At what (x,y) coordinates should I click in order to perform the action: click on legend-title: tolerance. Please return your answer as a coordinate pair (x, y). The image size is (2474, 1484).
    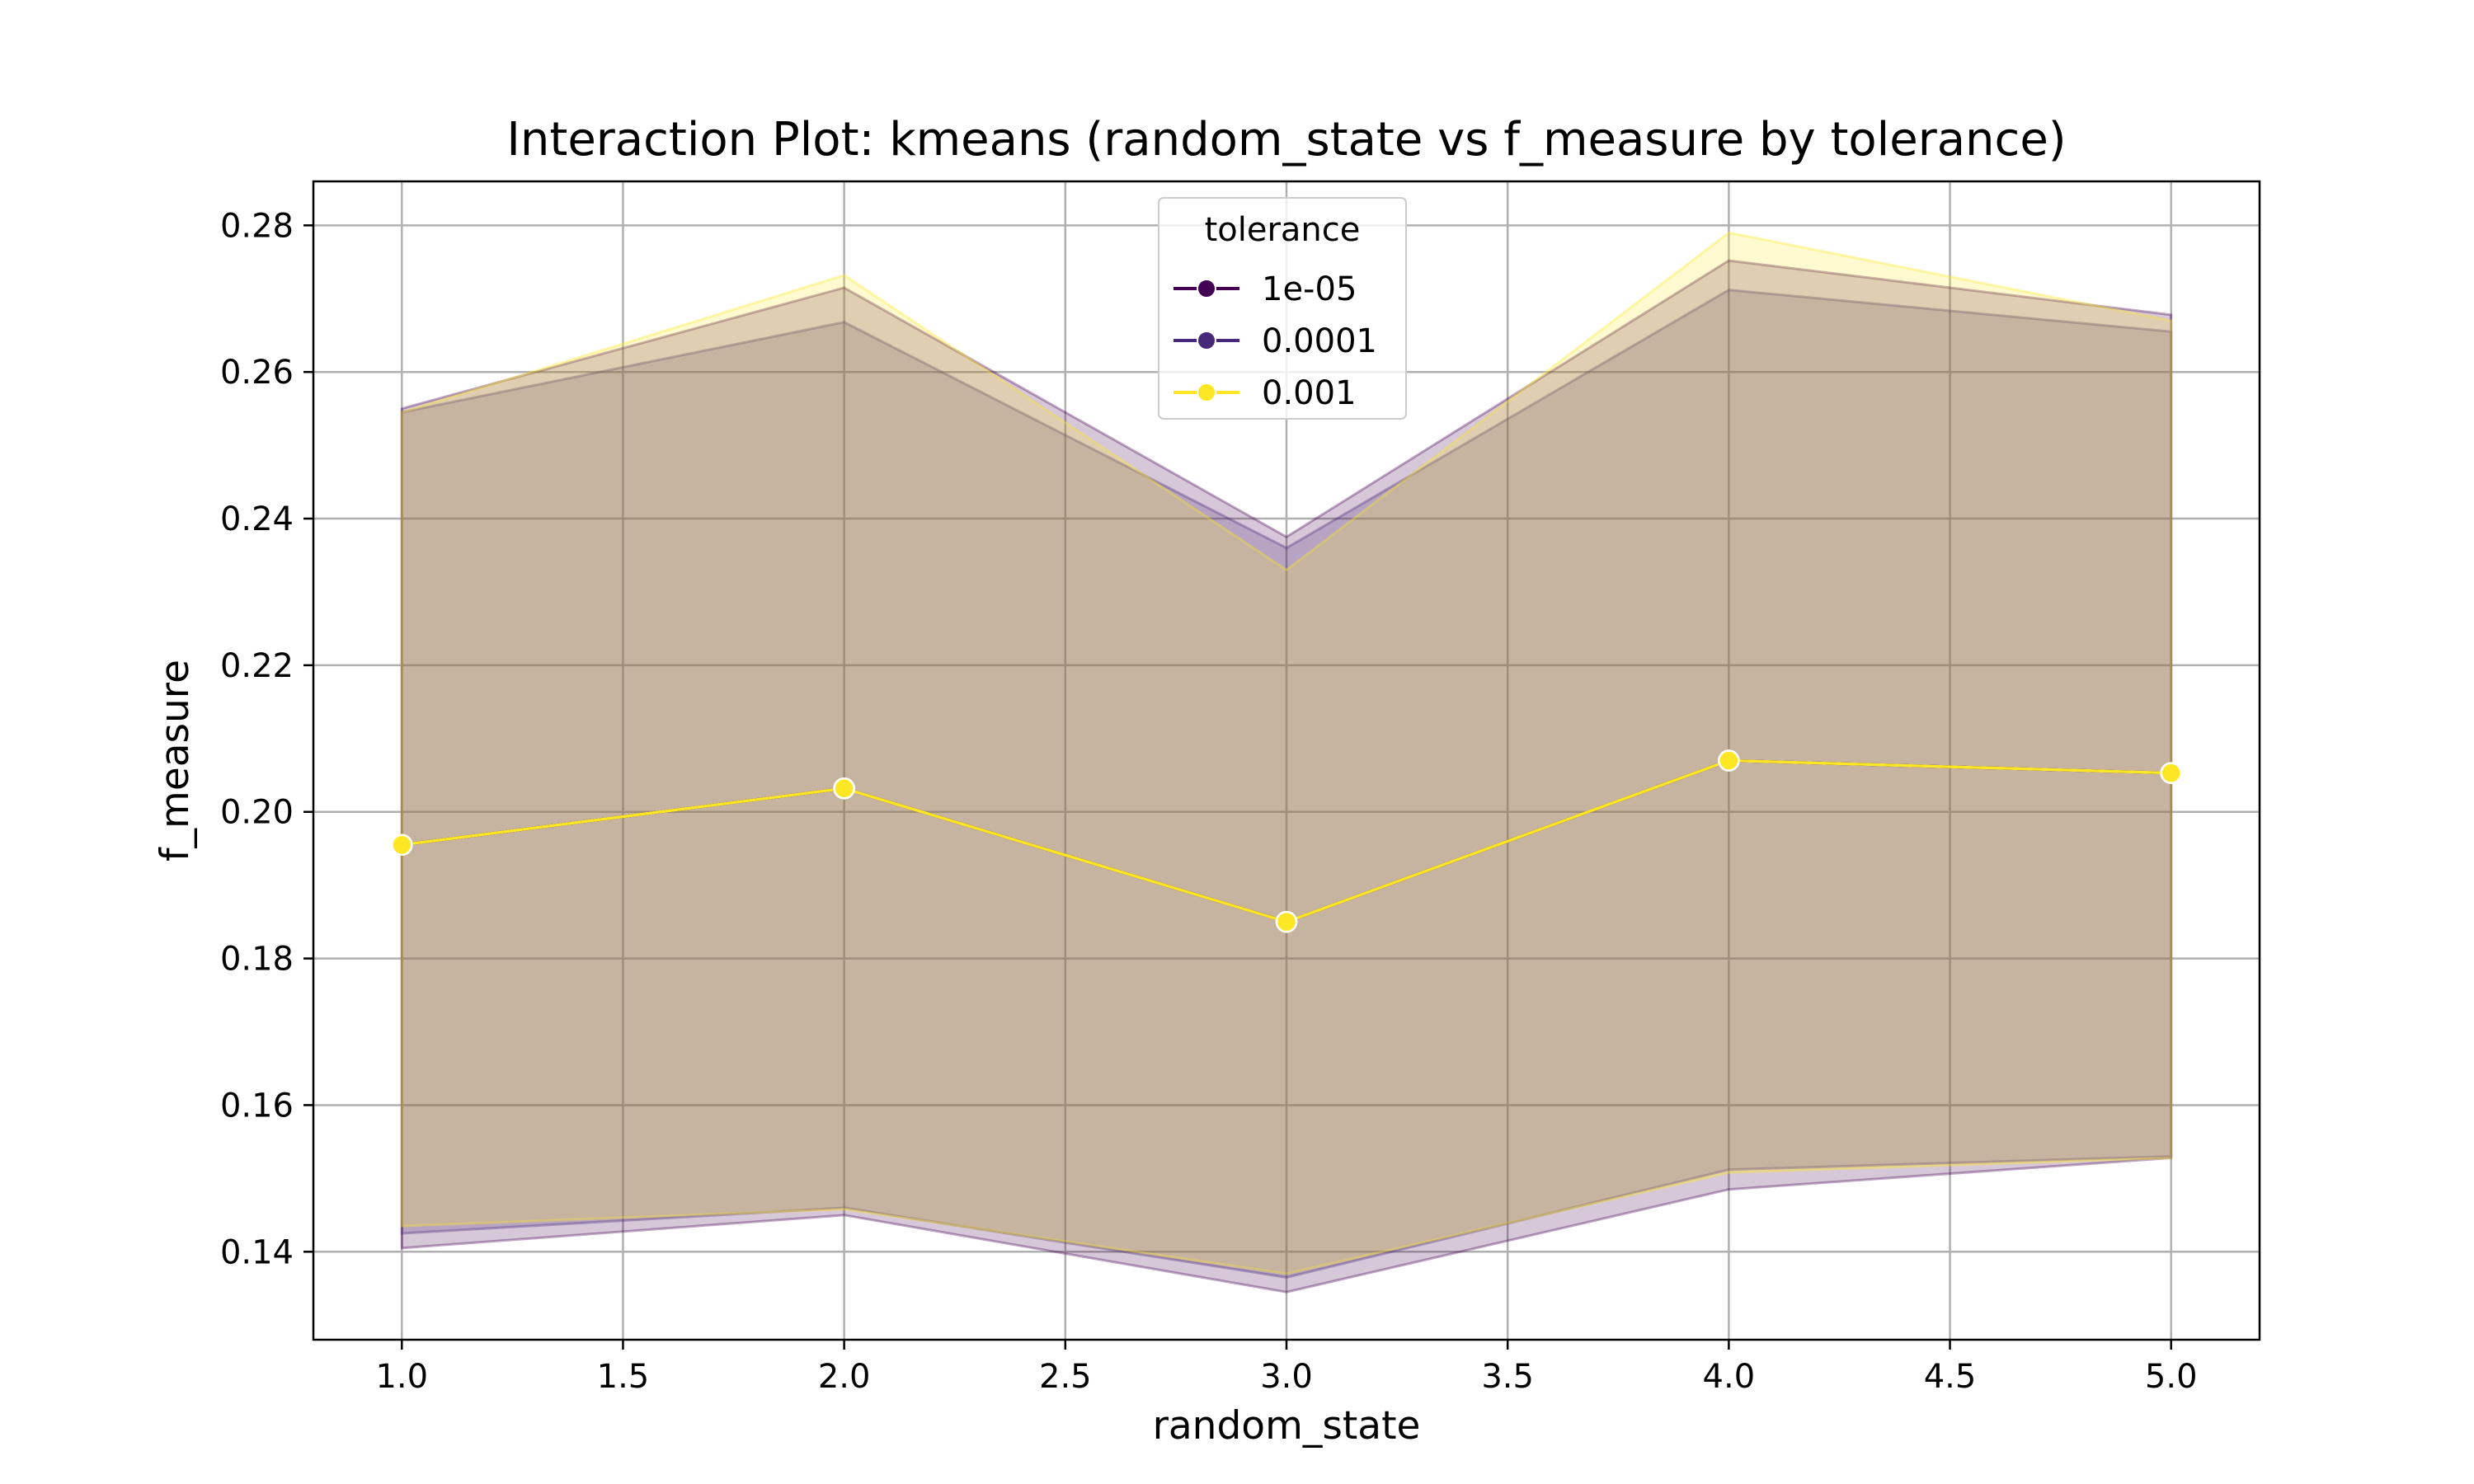
    Looking at the image, I should click on (1283, 230).